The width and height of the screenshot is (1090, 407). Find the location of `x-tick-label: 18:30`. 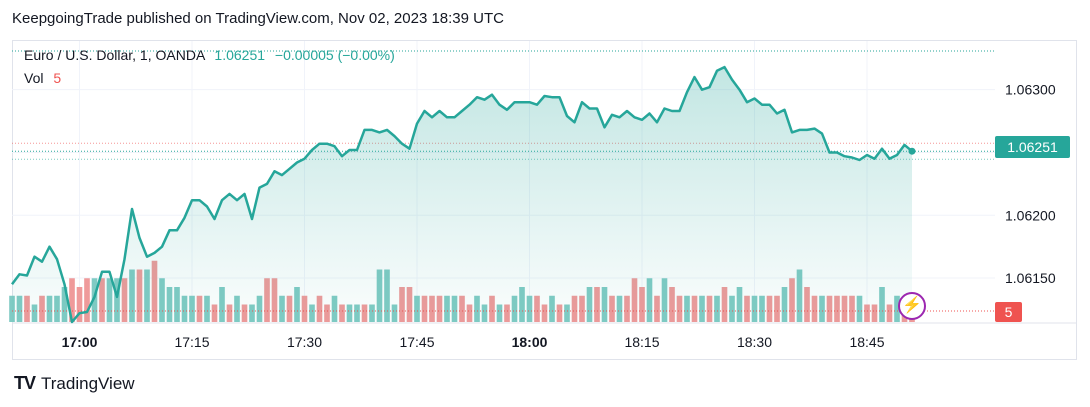

x-tick-label: 18:30 is located at coordinates (754, 342).